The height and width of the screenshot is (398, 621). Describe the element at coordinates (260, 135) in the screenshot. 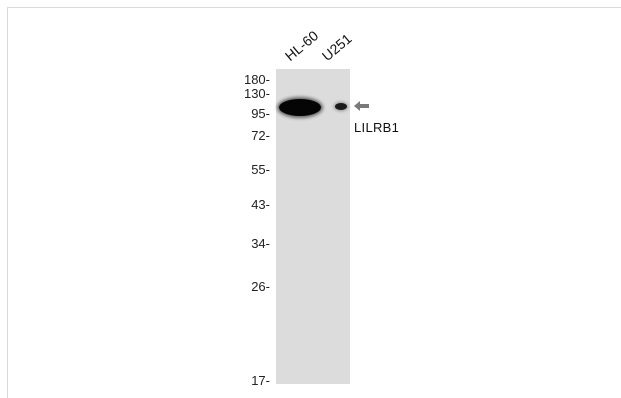

I see `mw-marker-72: 72-` at that location.